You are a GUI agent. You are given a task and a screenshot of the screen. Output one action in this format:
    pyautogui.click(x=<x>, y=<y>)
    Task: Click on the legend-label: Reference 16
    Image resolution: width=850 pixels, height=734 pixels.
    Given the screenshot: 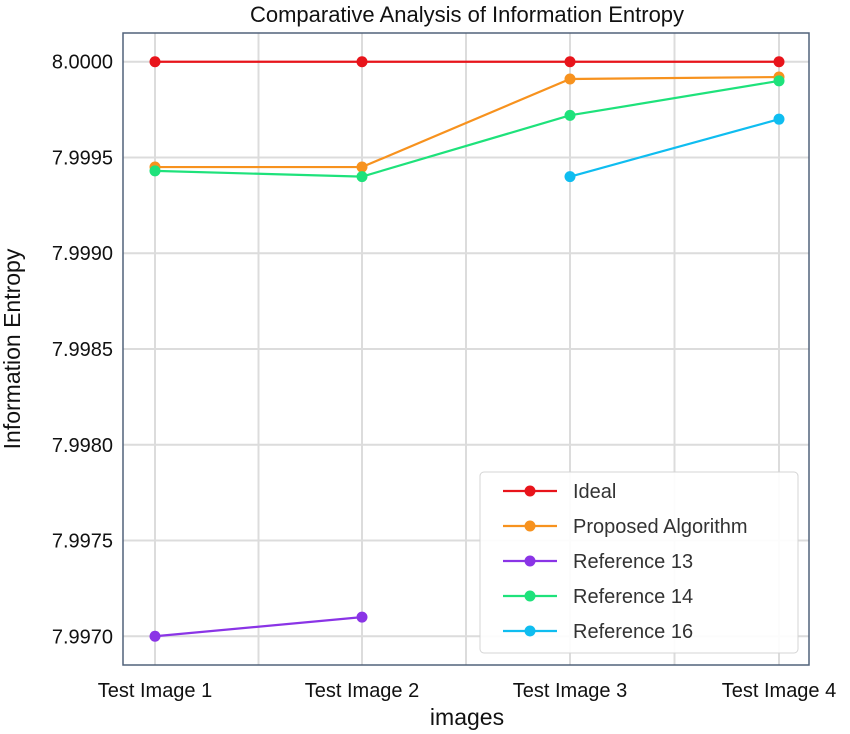 What is the action you would take?
    pyautogui.click(x=633, y=632)
    